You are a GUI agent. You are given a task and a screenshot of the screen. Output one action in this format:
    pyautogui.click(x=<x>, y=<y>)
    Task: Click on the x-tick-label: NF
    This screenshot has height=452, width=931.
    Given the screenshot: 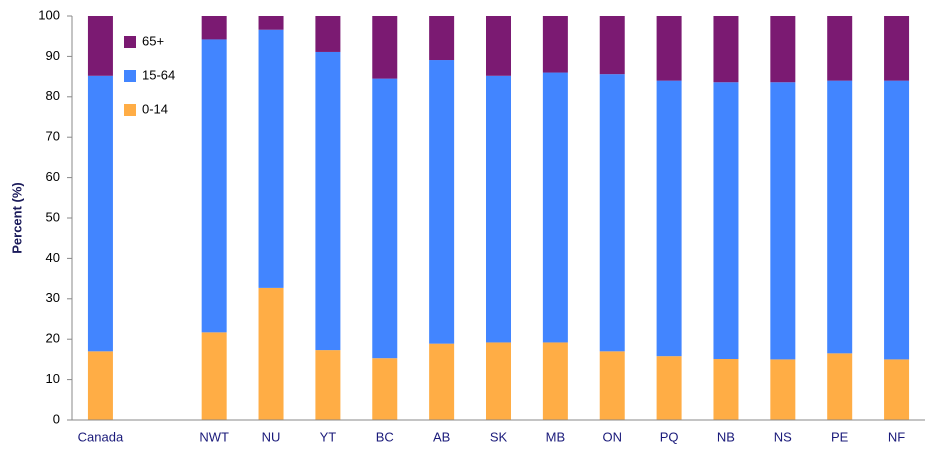 What is the action you would take?
    pyautogui.click(x=896, y=436)
    